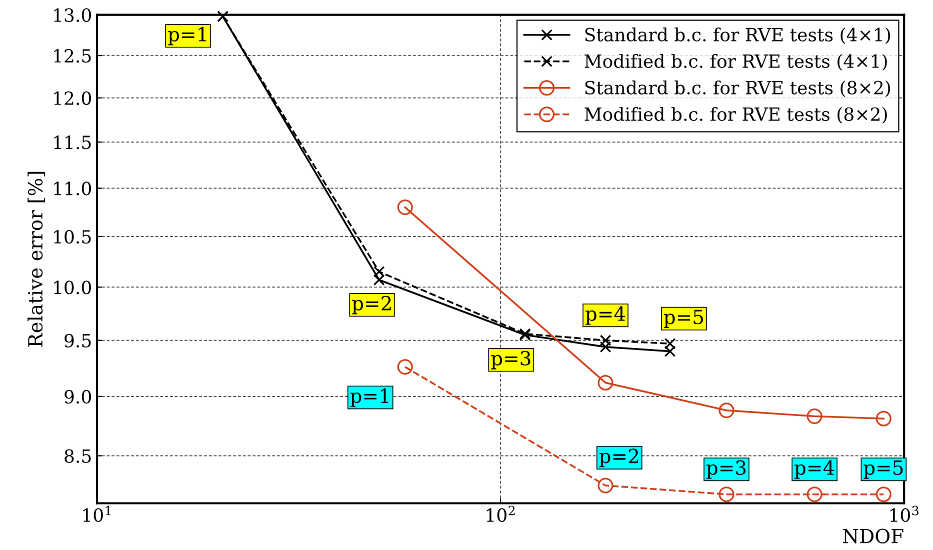 The width and height of the screenshot is (933, 550). Describe the element at coordinates (72, 98) in the screenshot. I see `y-tick-label: 12.0` at that location.